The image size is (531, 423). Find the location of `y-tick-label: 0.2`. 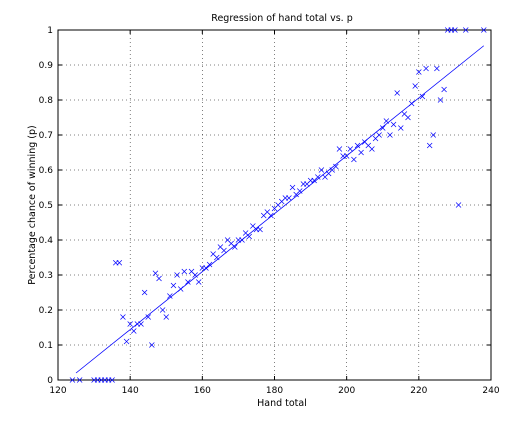

y-tick-label: 0.2 is located at coordinates (46, 311).